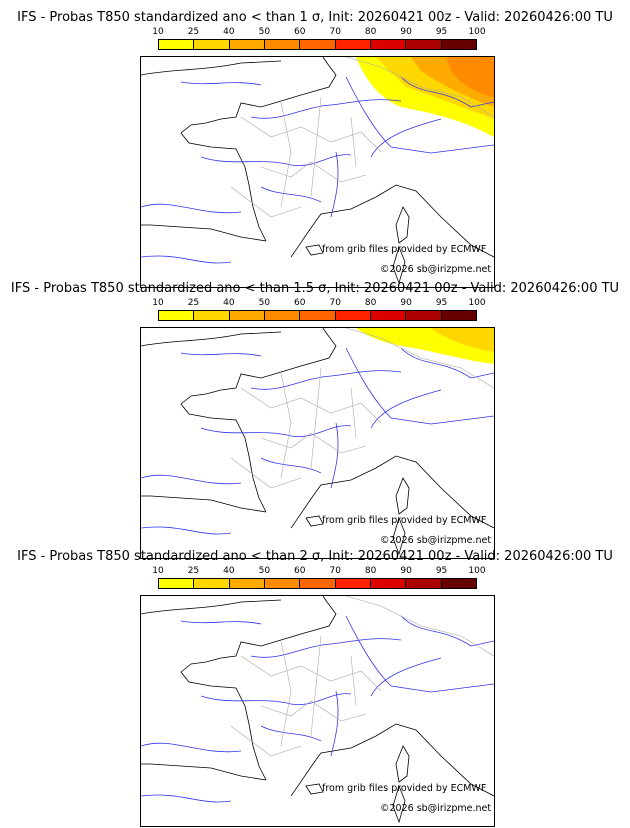  What do you see at coordinates (470, 77) in the screenshot?
I see `prob-50-60-area` at bounding box center [470, 77].